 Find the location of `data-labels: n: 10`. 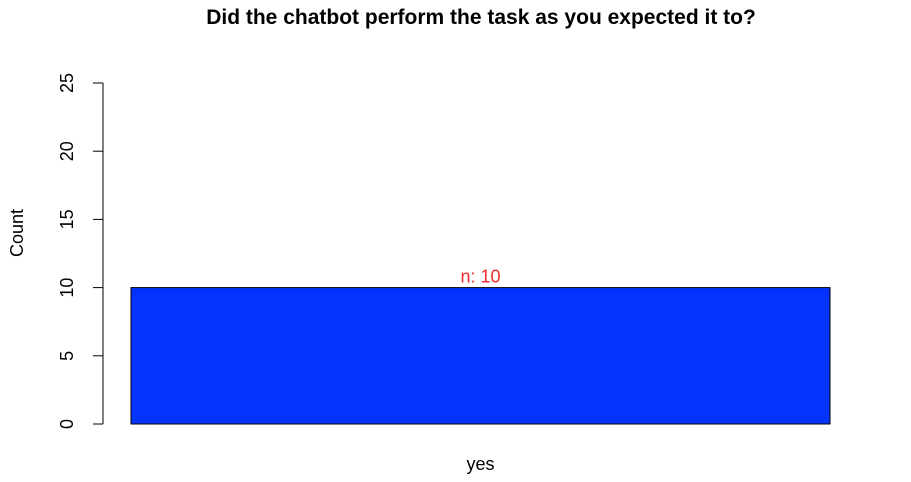

data-labels: n: 10 is located at coordinates (480, 277).